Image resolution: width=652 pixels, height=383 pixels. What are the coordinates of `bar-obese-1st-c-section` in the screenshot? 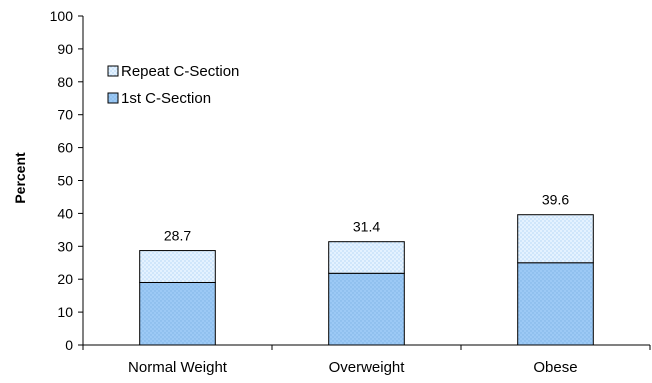 It's located at (555, 304).